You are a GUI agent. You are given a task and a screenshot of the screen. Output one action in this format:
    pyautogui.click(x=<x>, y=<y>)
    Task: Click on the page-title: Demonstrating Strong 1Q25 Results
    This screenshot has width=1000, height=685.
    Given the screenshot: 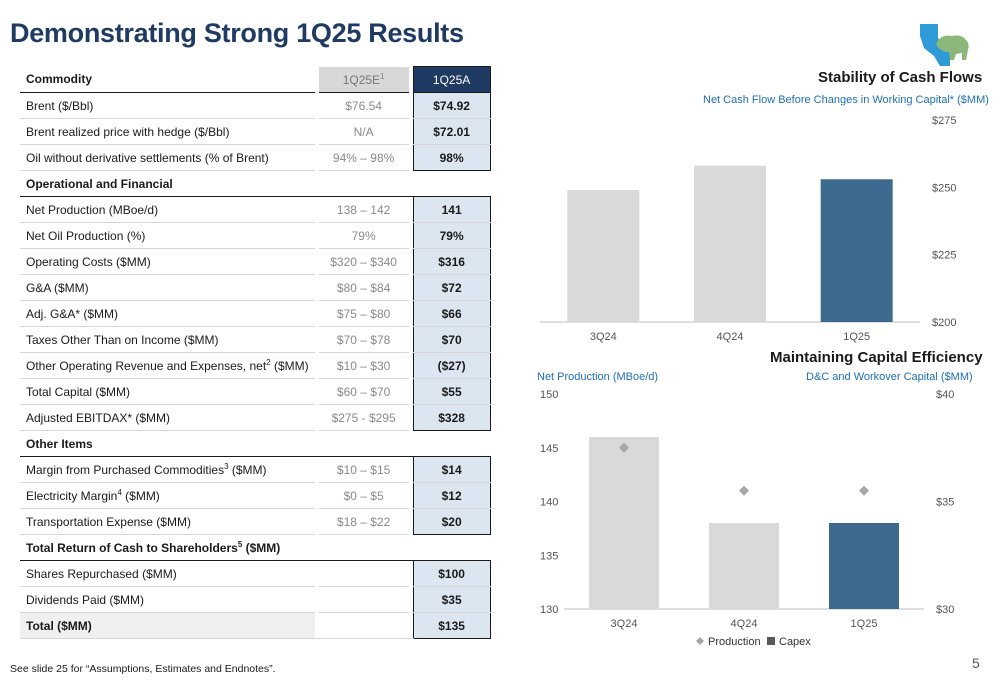 What is the action you would take?
    pyautogui.click(x=237, y=33)
    